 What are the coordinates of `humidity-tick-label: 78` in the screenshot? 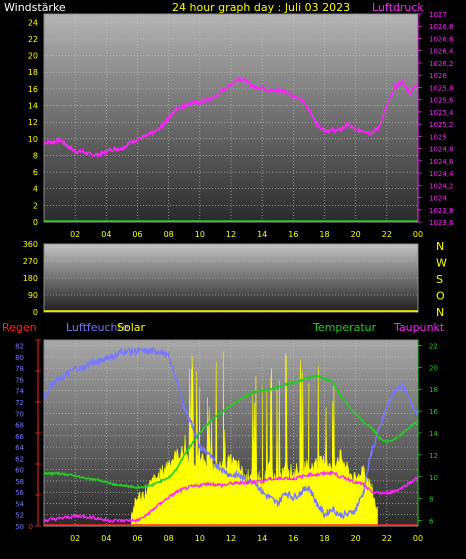 It's located at (19, 369).